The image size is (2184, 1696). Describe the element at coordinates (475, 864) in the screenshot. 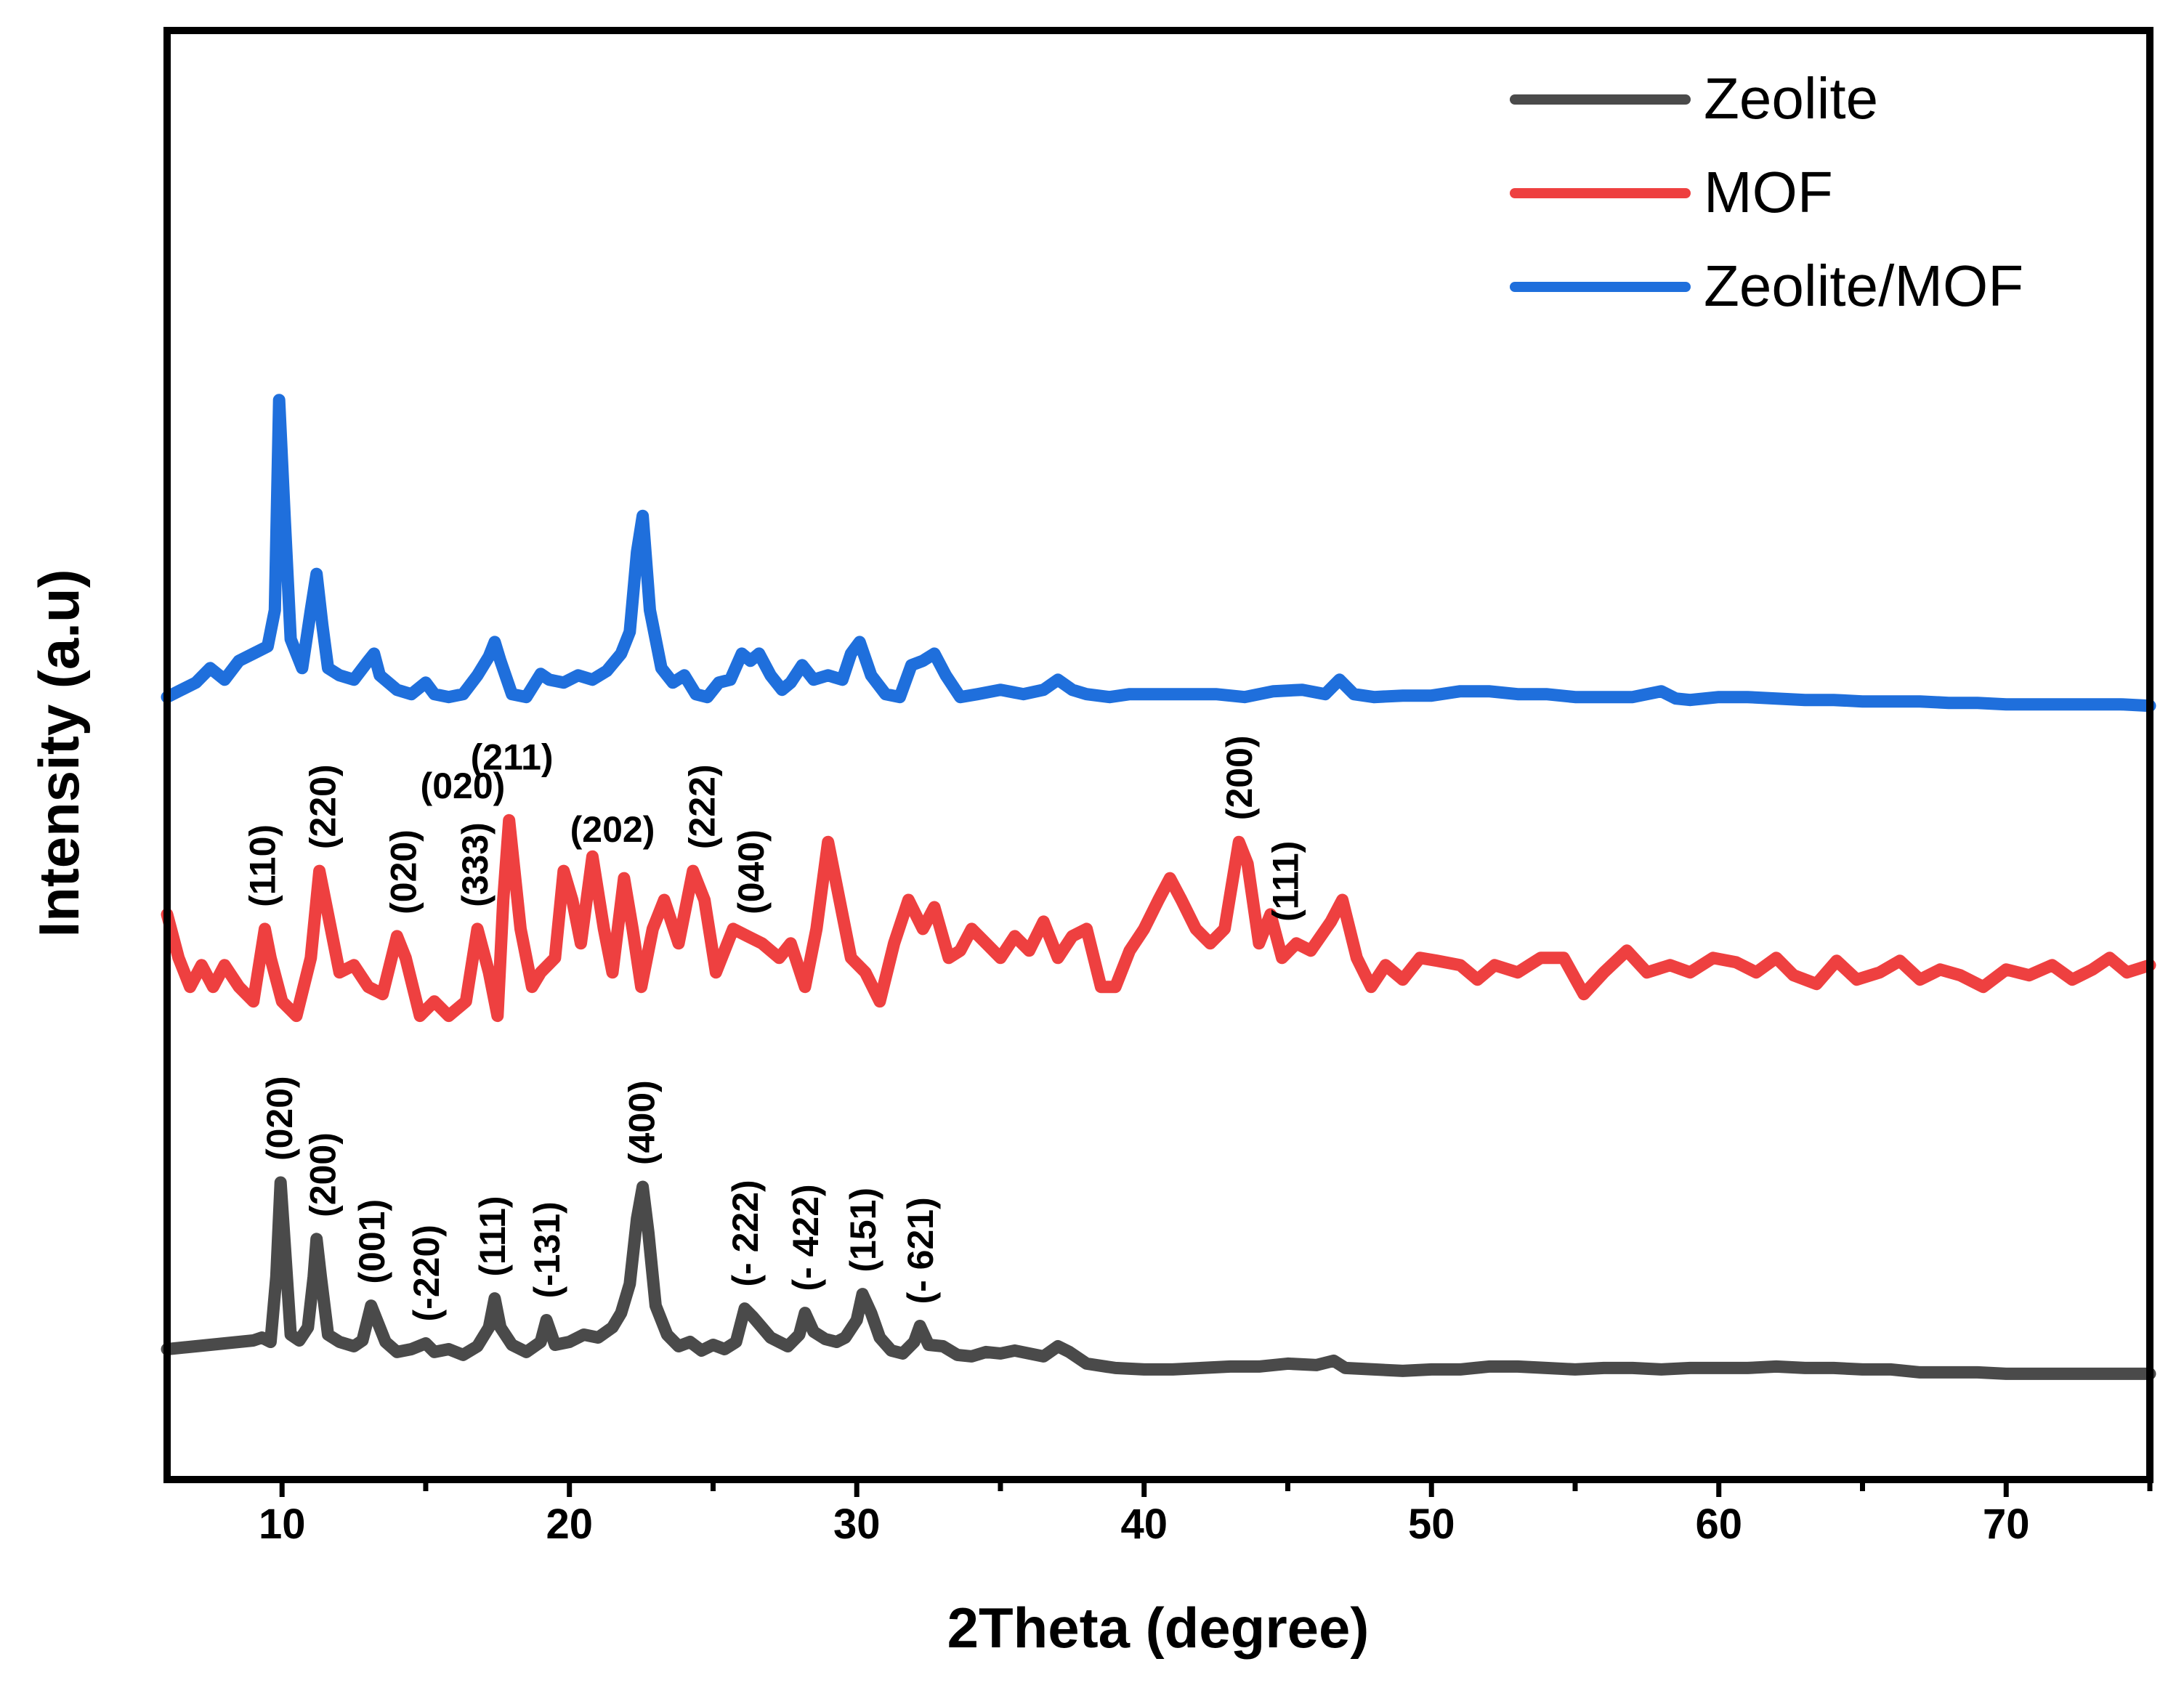

I see `peak-label: (333)` at that location.